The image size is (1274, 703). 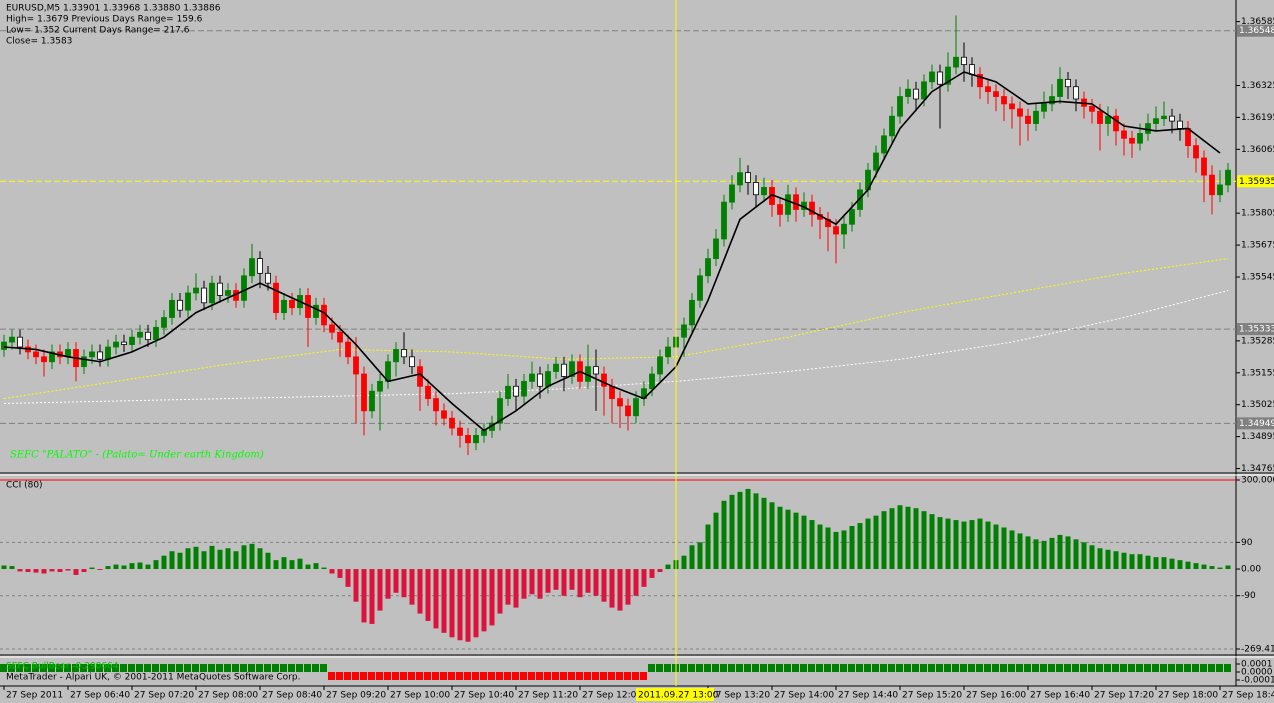 I want to click on y-tick-label: 1.36325, so click(x=1257, y=86).